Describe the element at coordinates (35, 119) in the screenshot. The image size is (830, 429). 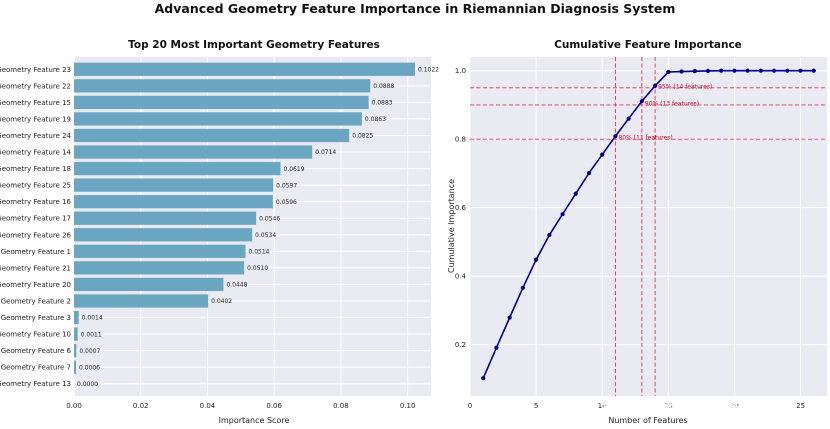
I see `bar-category-label: Geometry Feature 19` at that location.